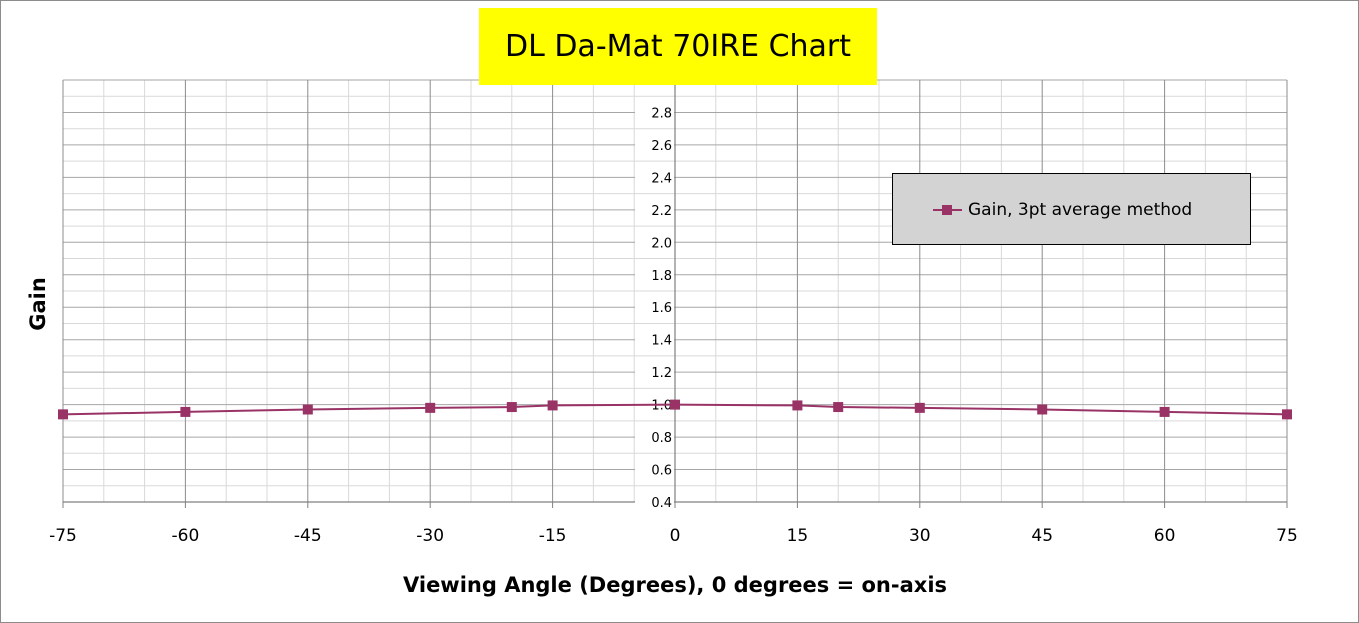  I want to click on legend: Gain, 3pt average method, so click(1071, 209).